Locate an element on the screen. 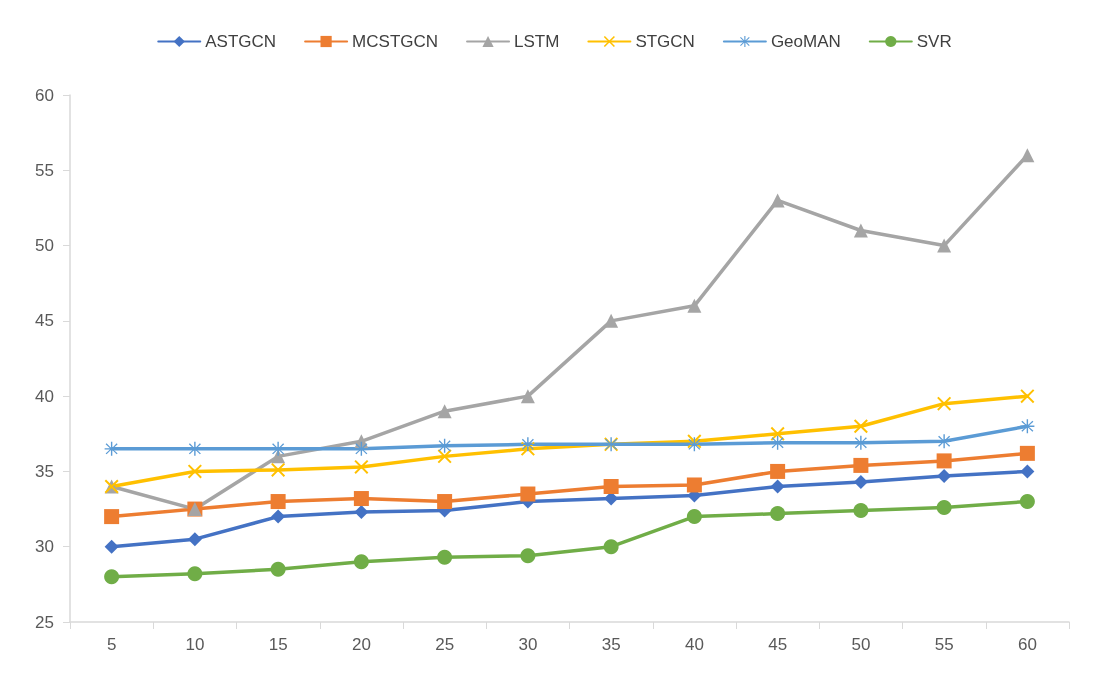 This screenshot has height=678, width=1109. legend-label: LSTM is located at coordinates (537, 41).